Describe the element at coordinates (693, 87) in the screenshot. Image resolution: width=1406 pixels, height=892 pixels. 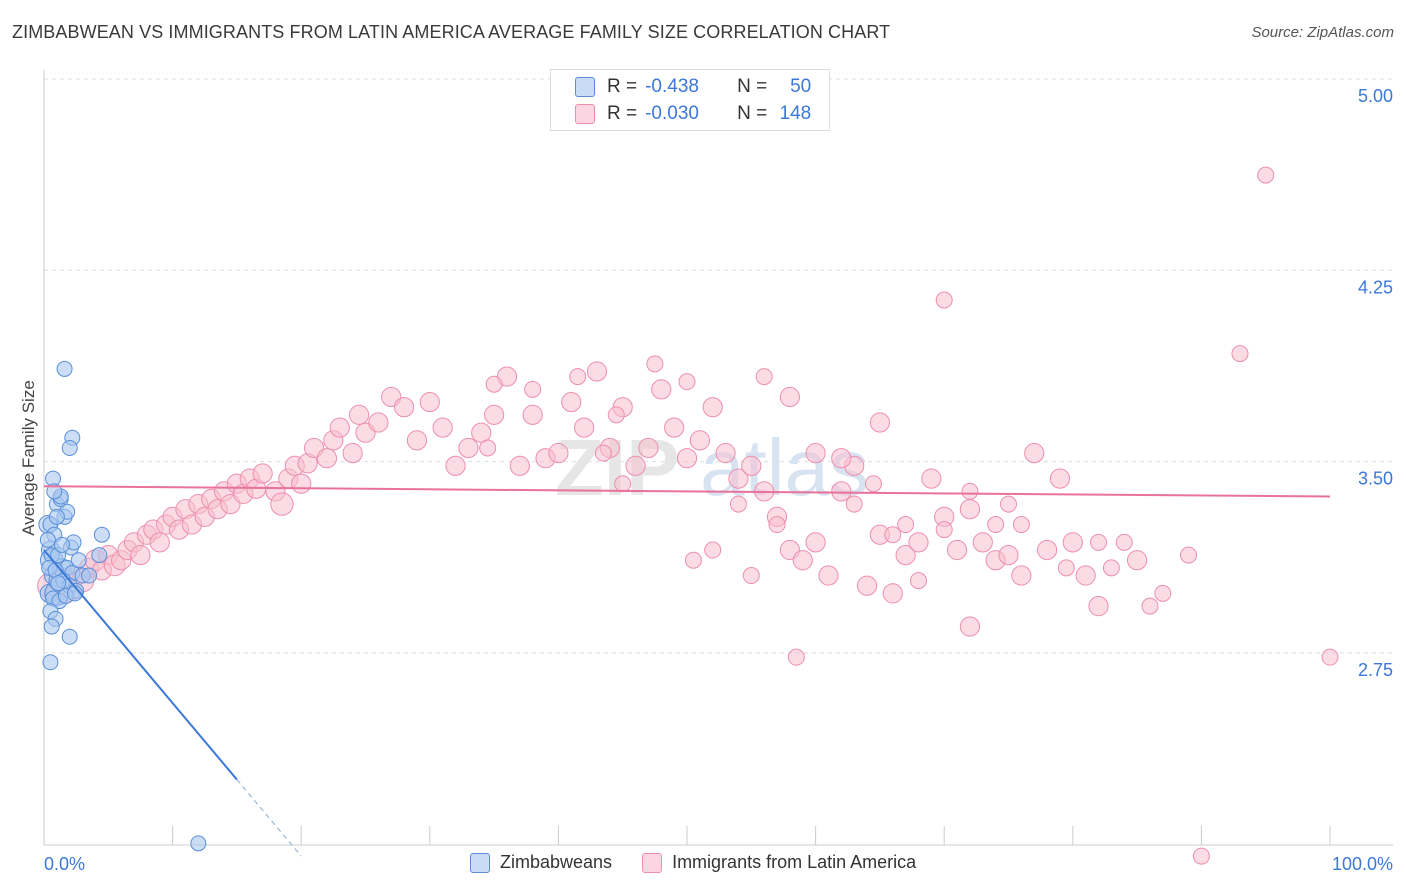
I see `legend-row-zimbabweans: R = -0.438 N = 50` at that location.